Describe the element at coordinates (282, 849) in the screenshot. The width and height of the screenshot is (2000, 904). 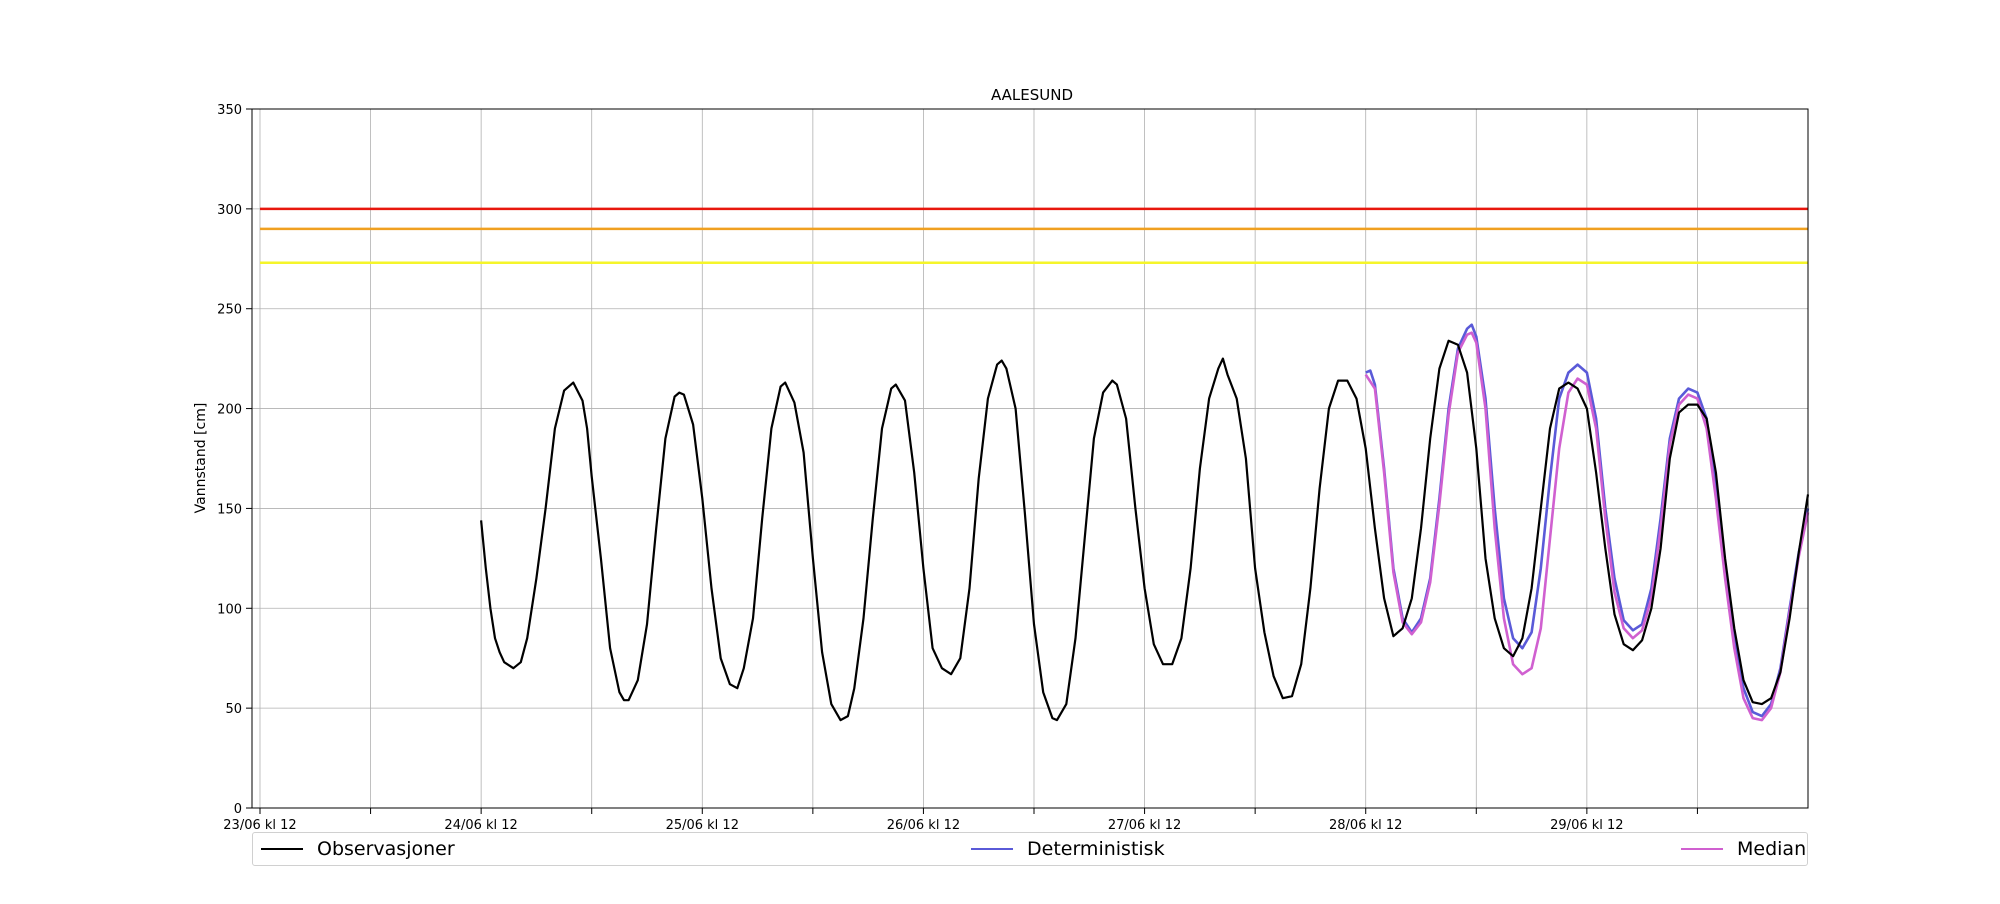
I see `legend-swatch-observasjoner` at that location.